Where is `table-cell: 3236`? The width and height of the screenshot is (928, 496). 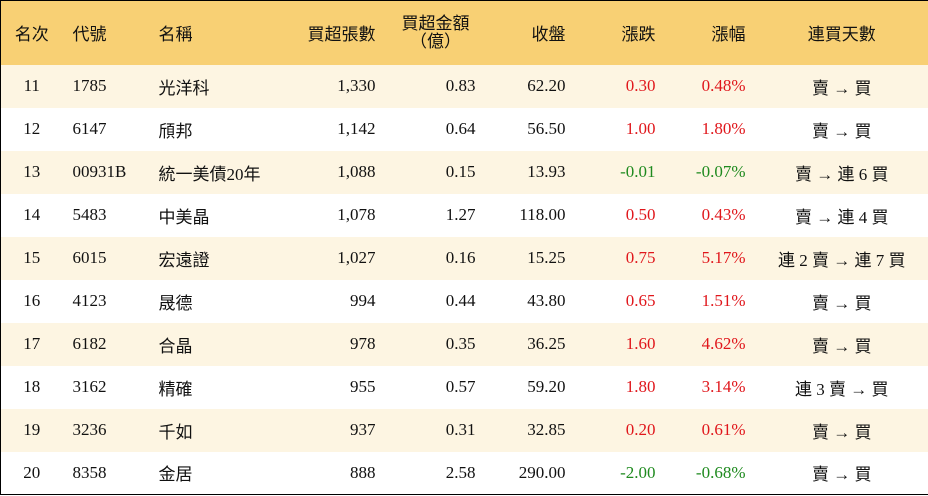 table-cell: 3236 is located at coordinates (89, 429).